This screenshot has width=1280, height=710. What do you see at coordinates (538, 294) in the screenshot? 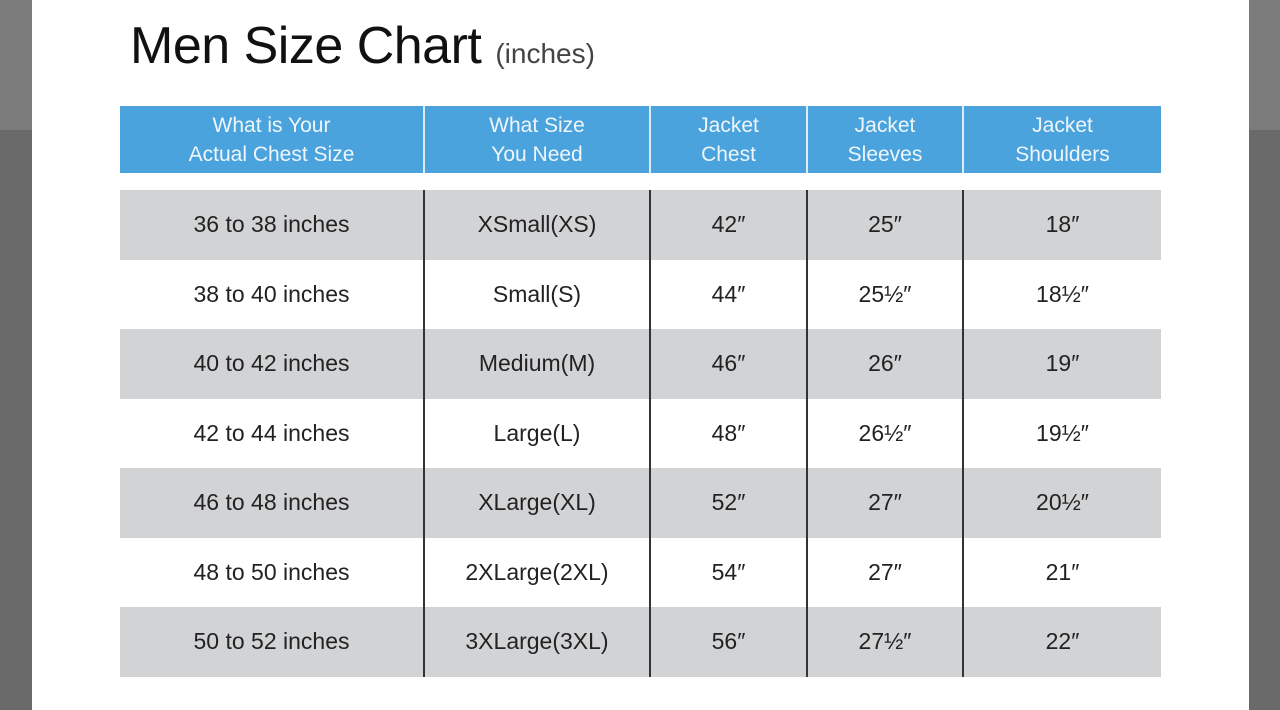
I see `table-cell: Small(S)` at bounding box center [538, 294].